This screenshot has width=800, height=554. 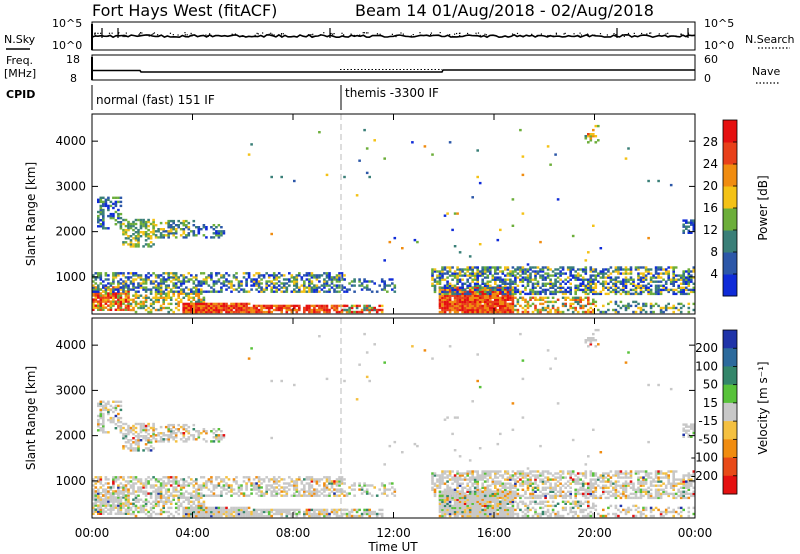 I want to click on freq-trace, so click(x=393, y=68).